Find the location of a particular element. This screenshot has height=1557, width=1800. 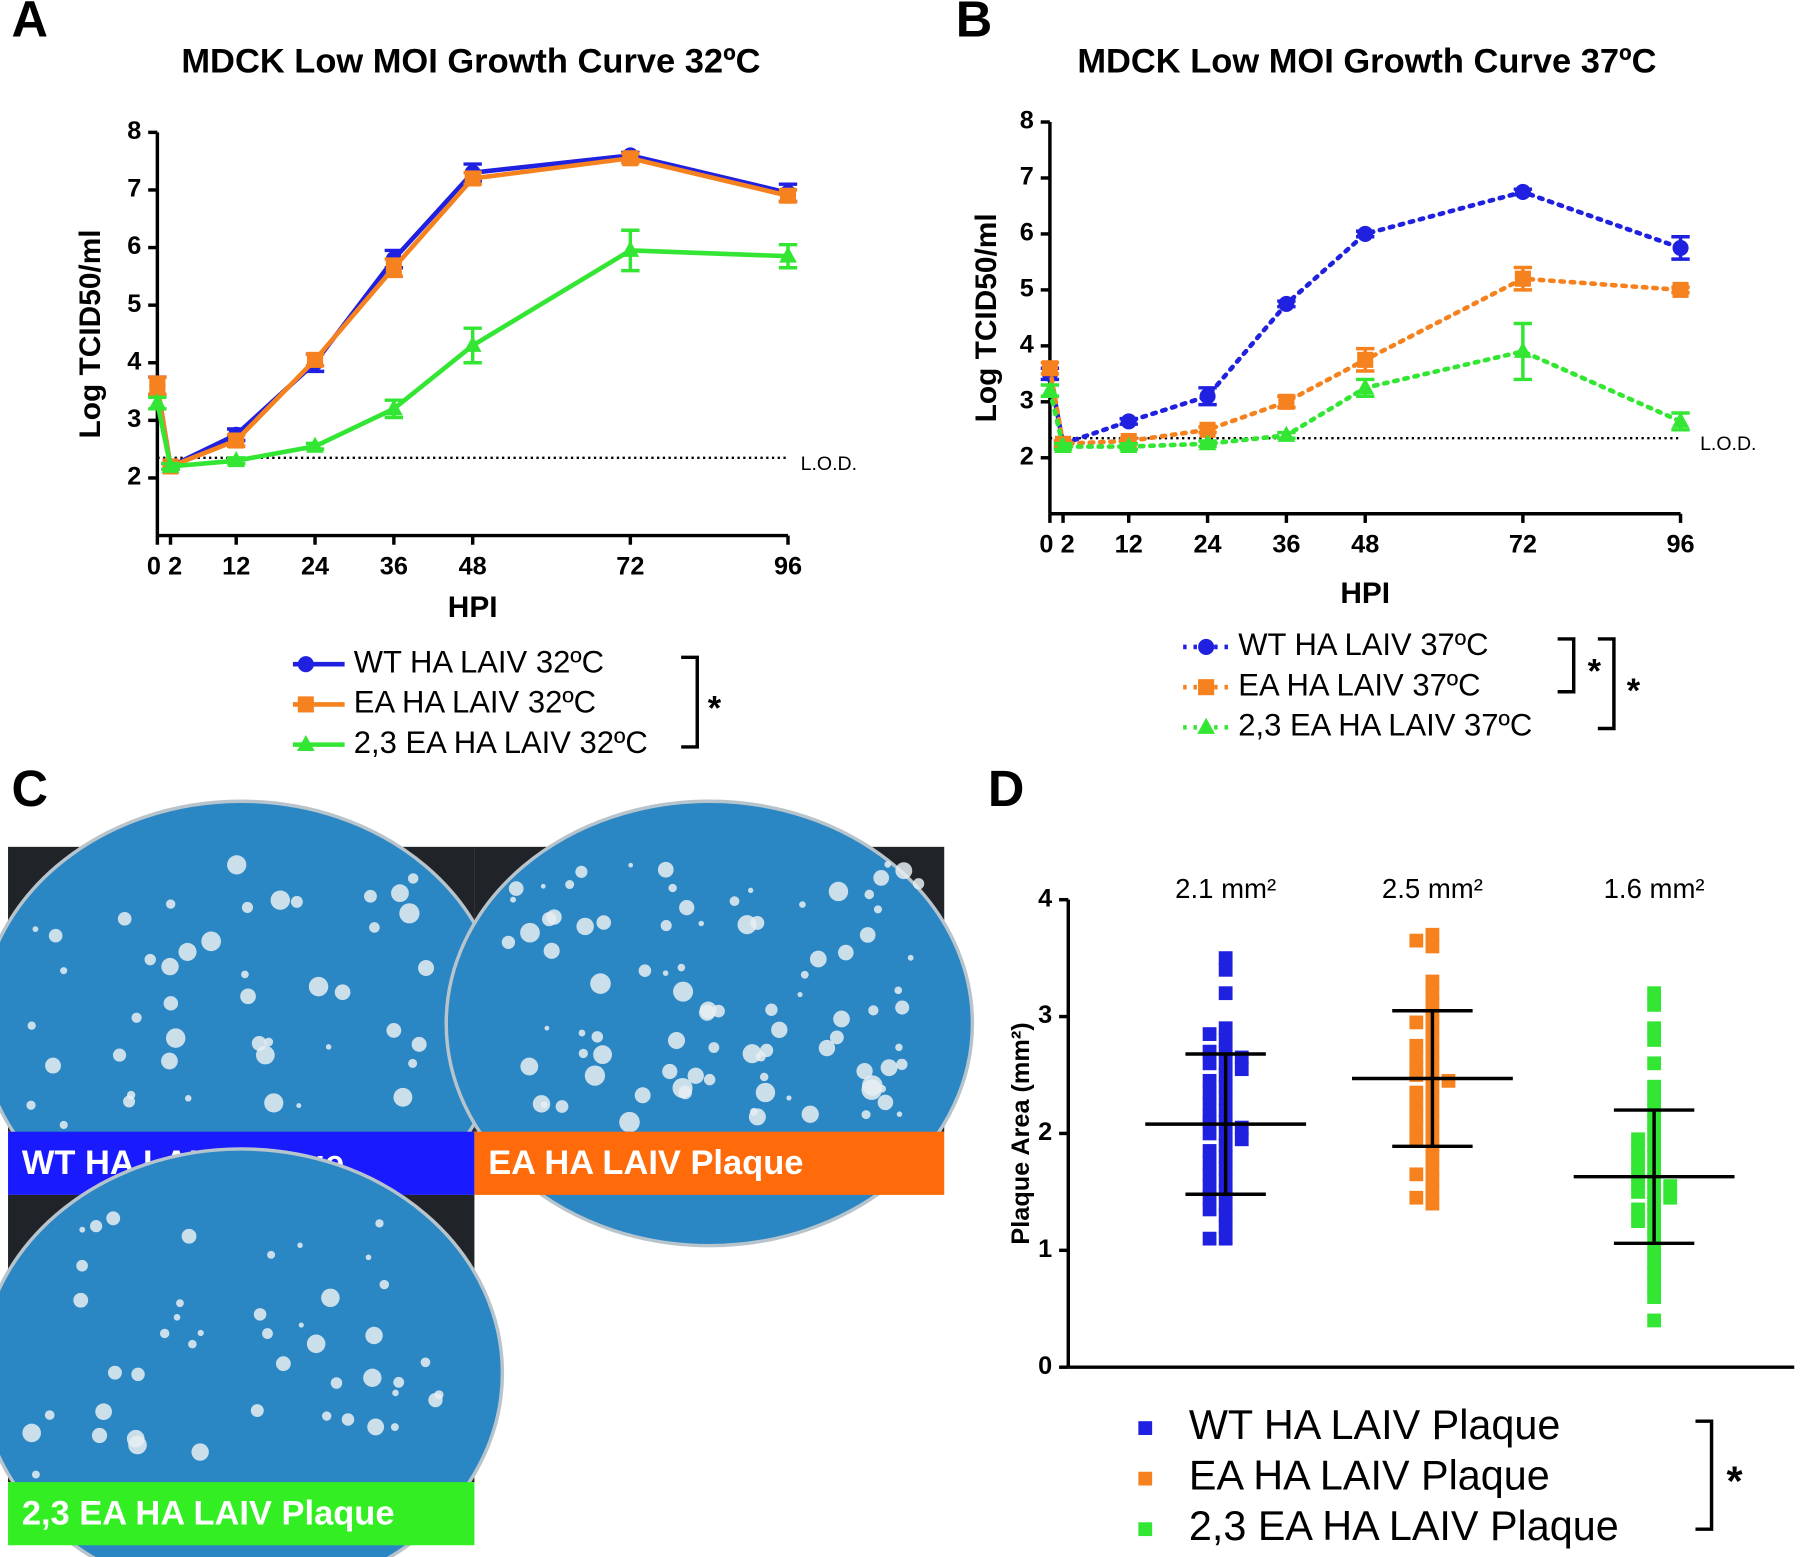

panel-letter: A is located at coordinates (29, 24).